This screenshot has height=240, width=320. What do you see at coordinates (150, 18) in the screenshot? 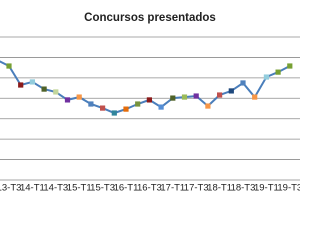
I see `chart-title: Concursos presentados` at bounding box center [150, 18].